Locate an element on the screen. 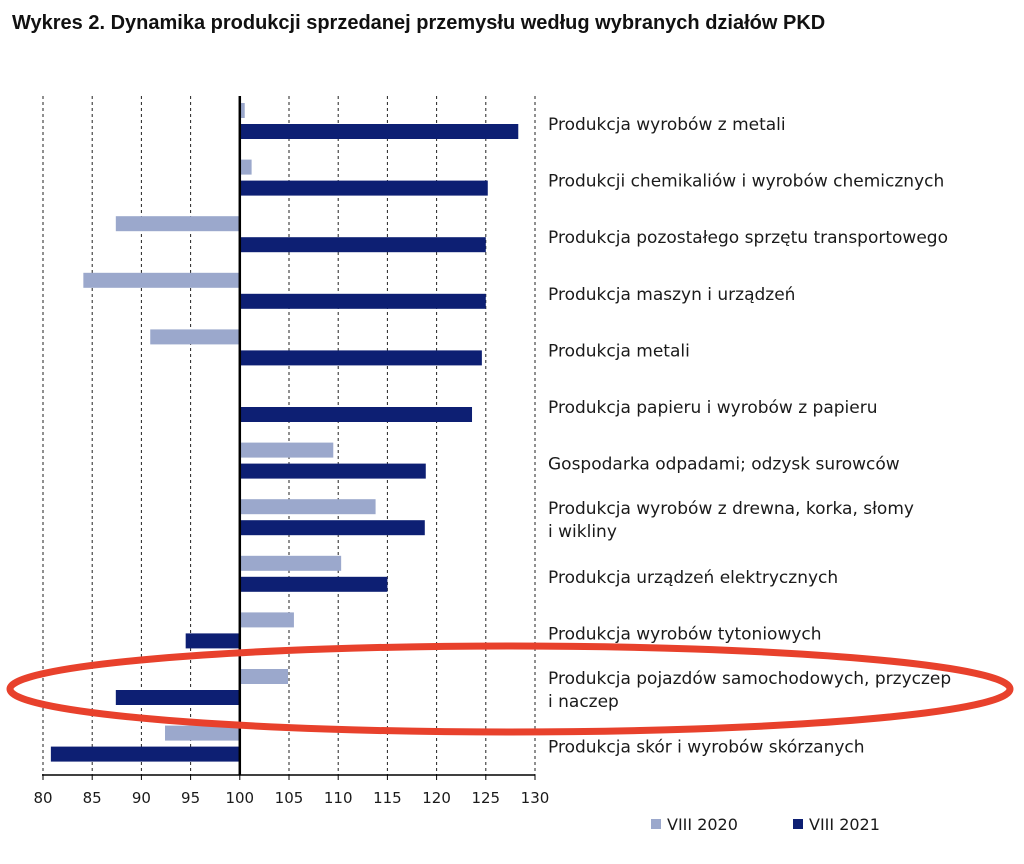 This screenshot has width=1024, height=864. category-label: Produkcja wyrobów z drewna, korka, słomy is located at coordinates (731, 509).